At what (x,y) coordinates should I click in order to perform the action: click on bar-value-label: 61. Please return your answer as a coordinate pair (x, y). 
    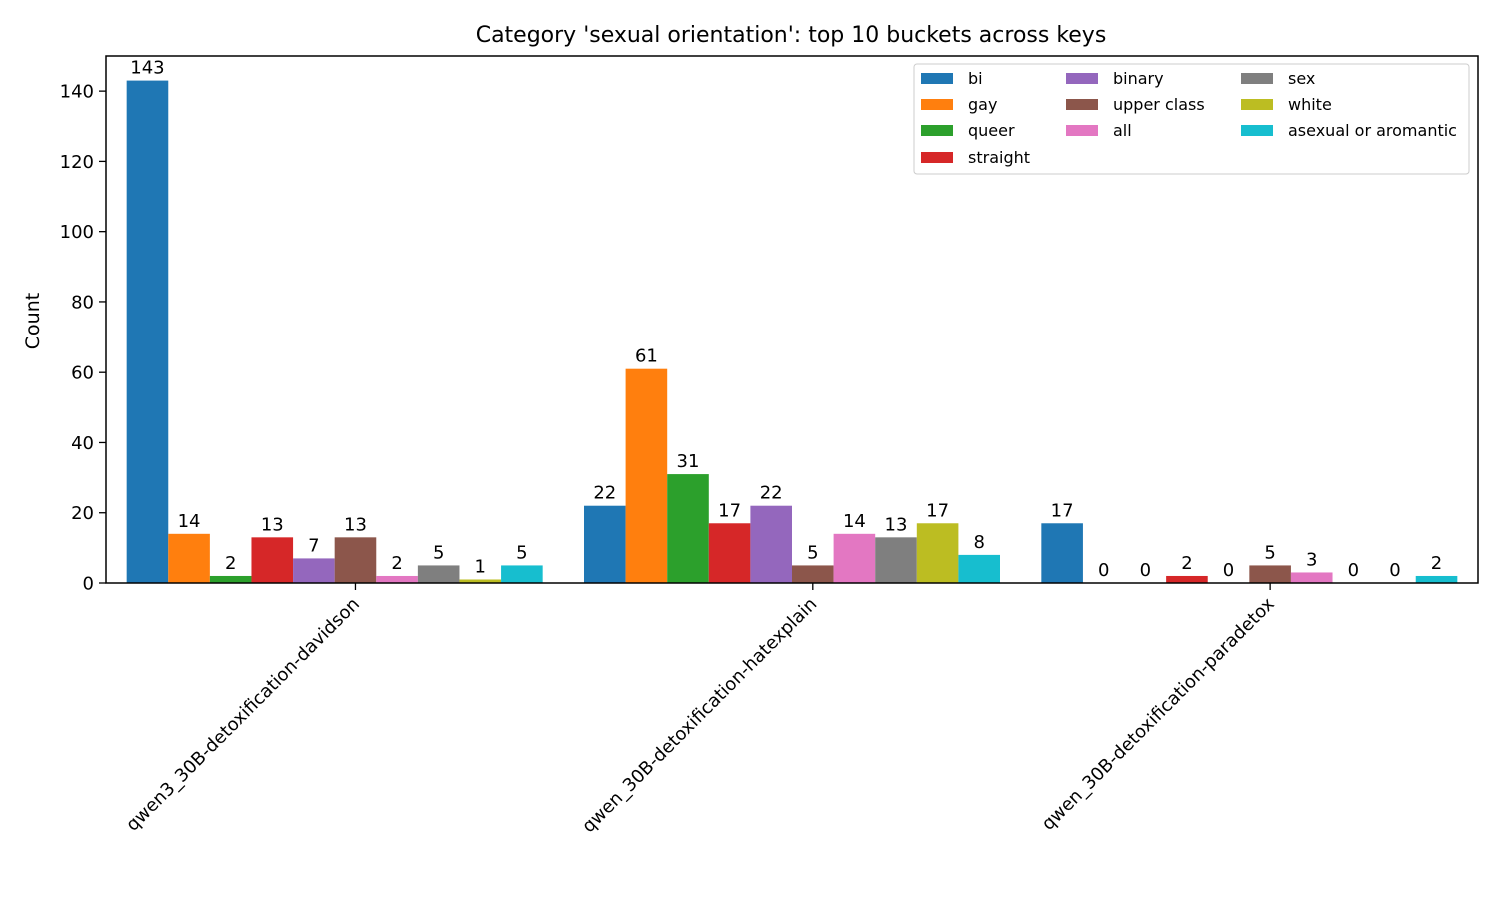
    Looking at the image, I should click on (646, 356).